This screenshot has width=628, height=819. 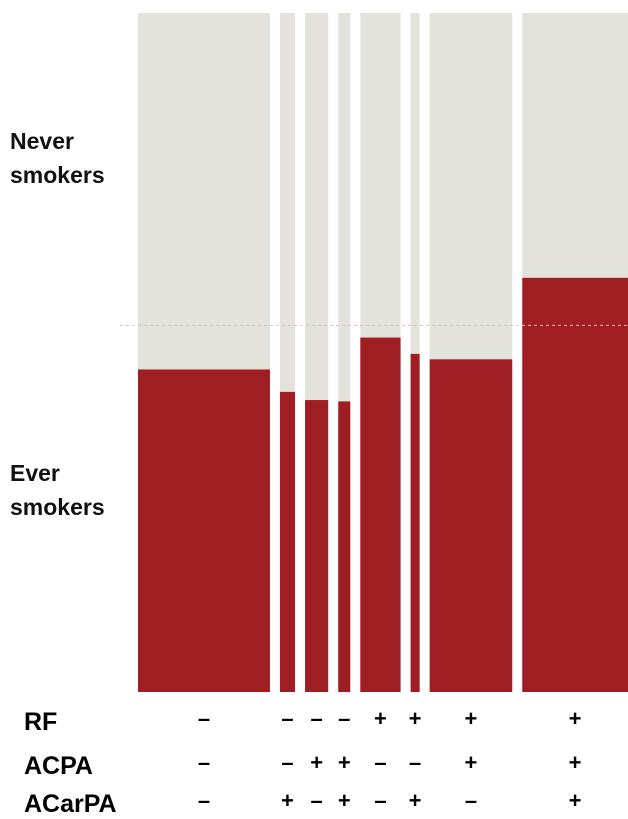 I want to click on sign-rf-col-5: +, so click(x=380, y=718).